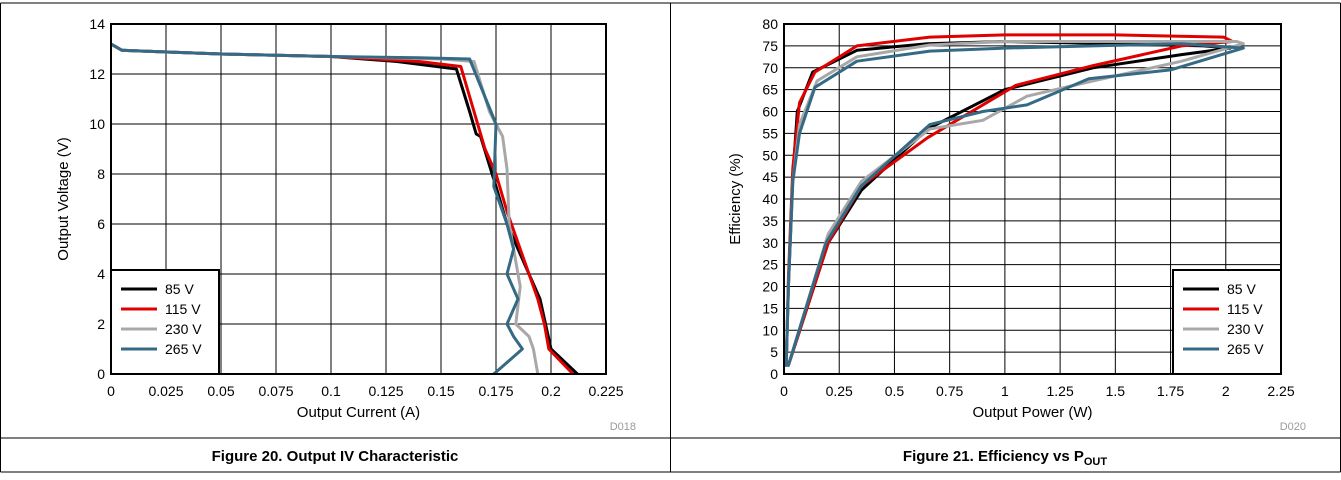  I want to click on eff-y-tick-label: 70, so click(770, 68).